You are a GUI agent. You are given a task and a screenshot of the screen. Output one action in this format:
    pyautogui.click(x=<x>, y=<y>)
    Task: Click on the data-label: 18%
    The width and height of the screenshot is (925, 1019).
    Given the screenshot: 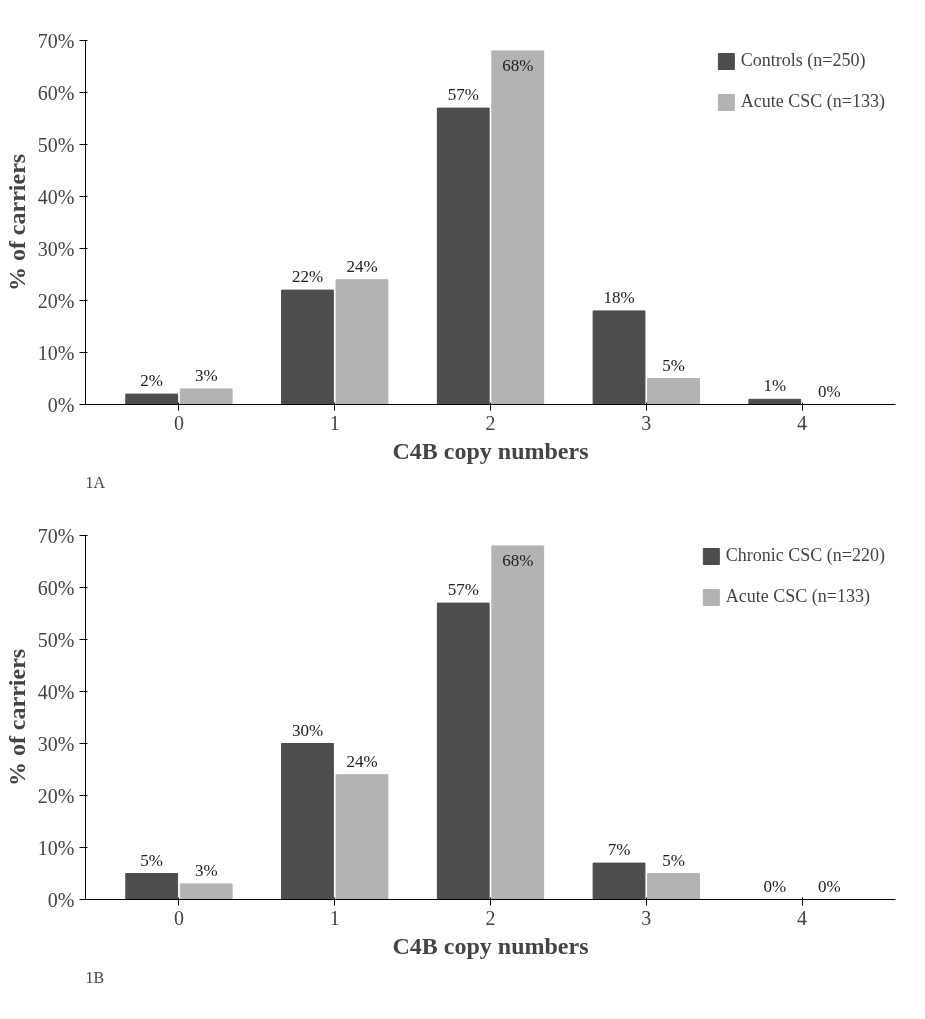 What is the action you would take?
    pyautogui.click(x=619, y=297)
    